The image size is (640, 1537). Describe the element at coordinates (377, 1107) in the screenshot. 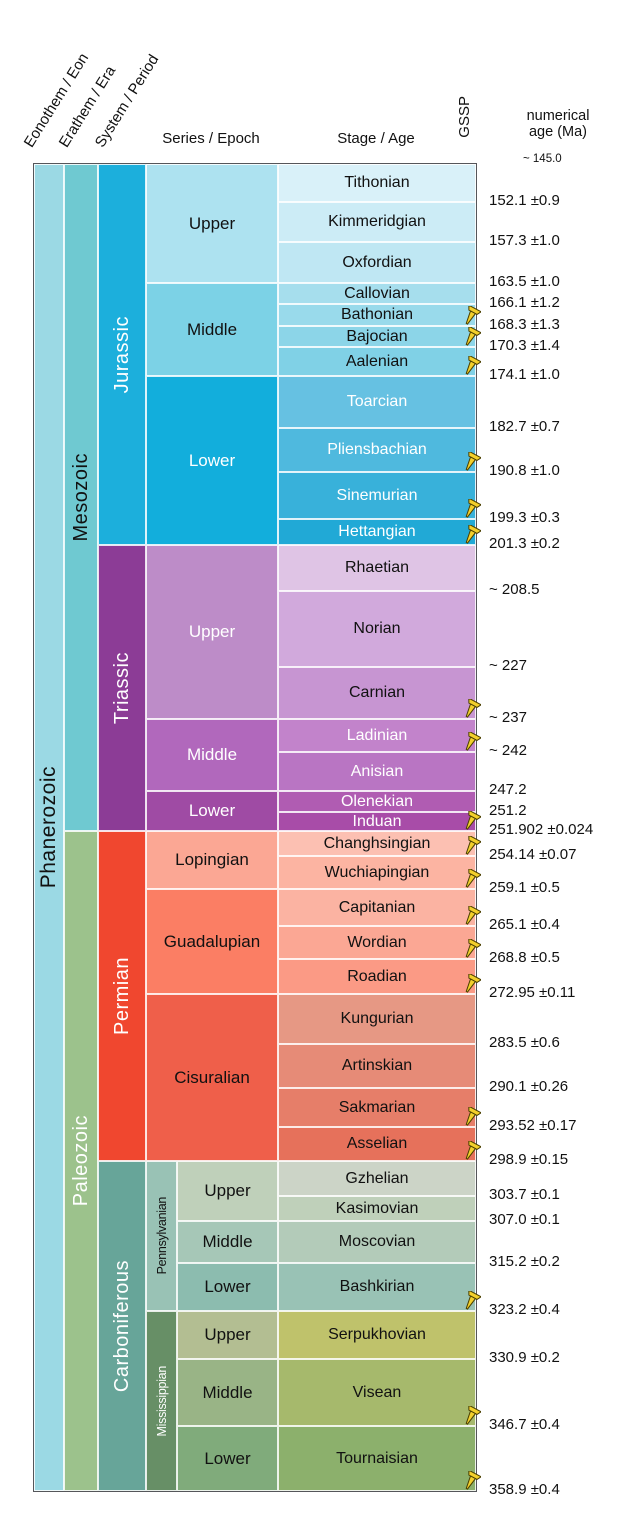

I see `stage-label: Sakmarian` at that location.